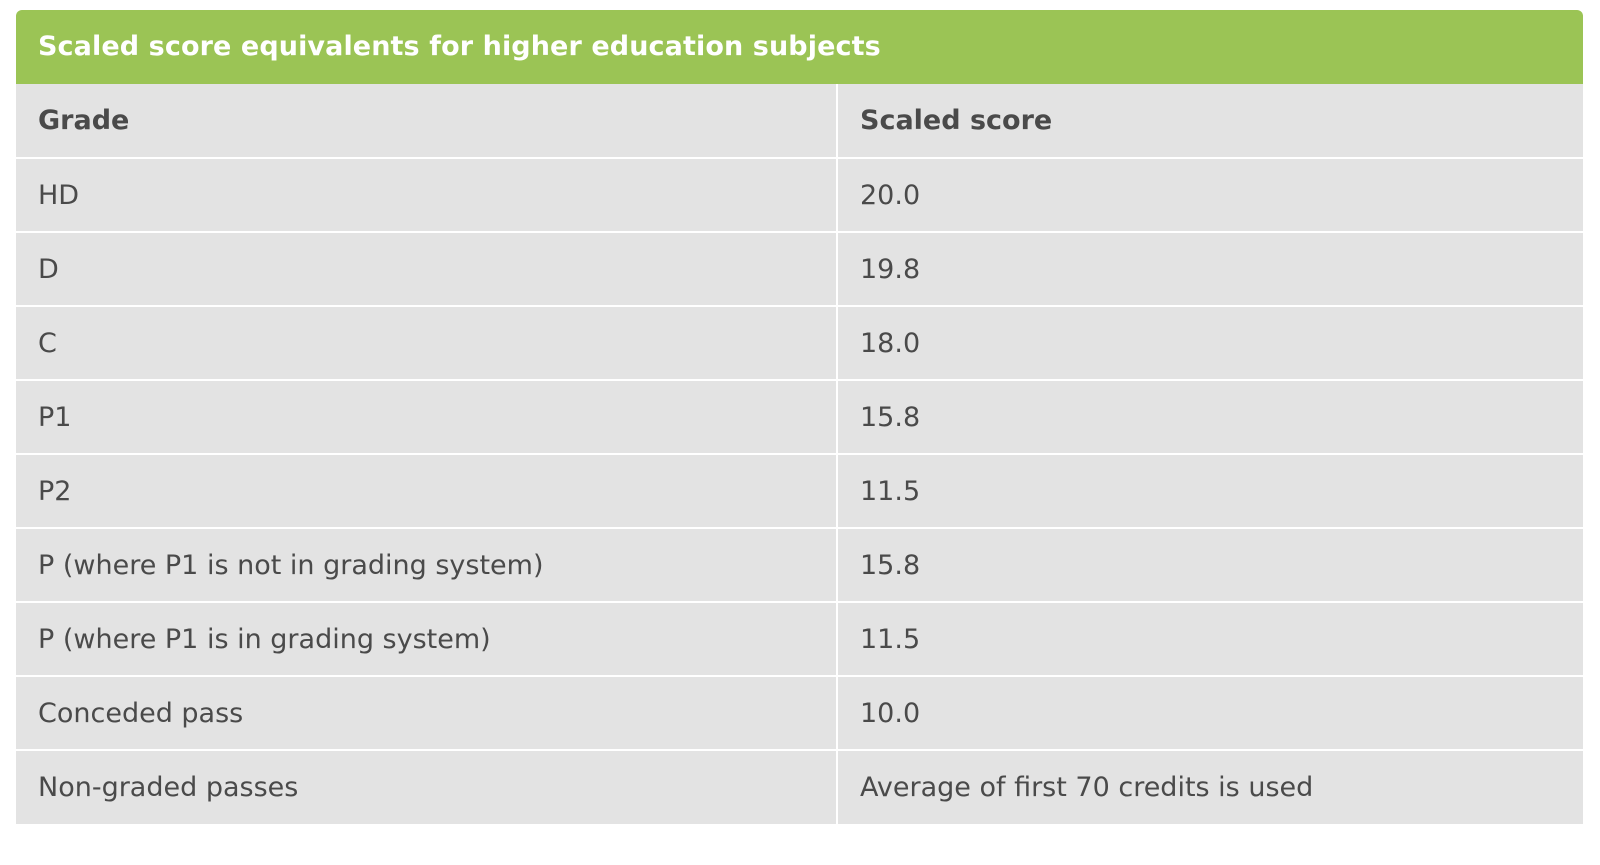 This screenshot has height=865, width=1600. I want to click on score-cell: 20.0, so click(1210, 195).